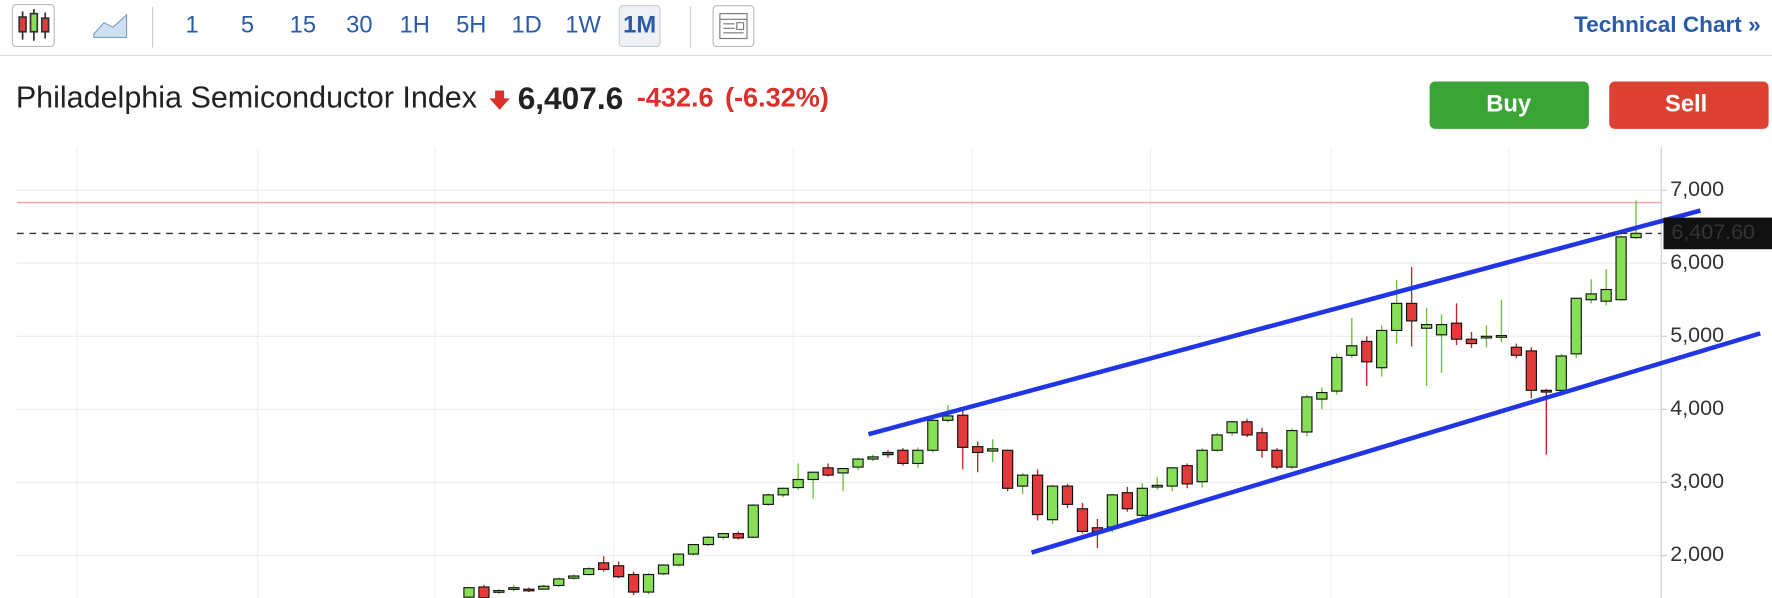 This screenshot has width=1772, height=598. What do you see at coordinates (1667, 24) in the screenshot?
I see `technical-chart-link: Technical Chart »` at bounding box center [1667, 24].